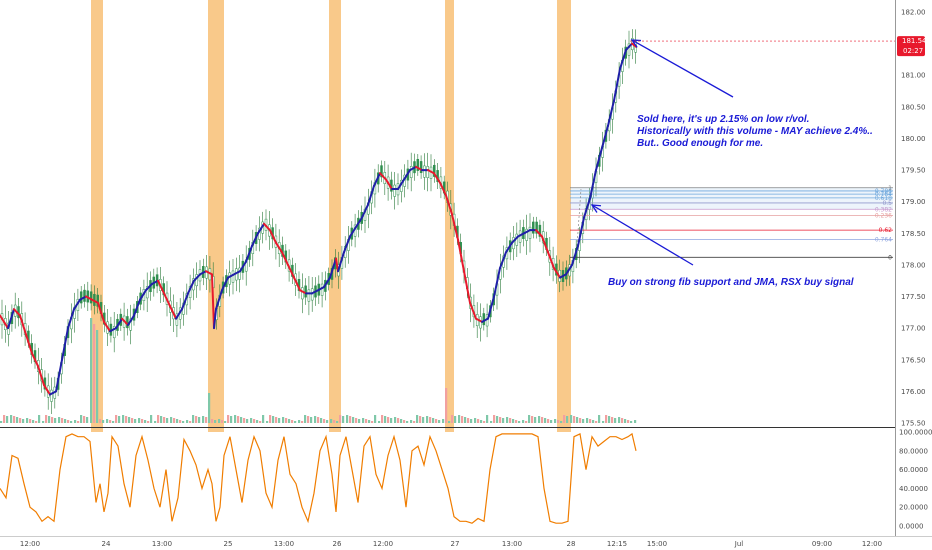 The width and height of the screenshot is (932, 550). I want to click on session-highlight-band, so click(564, 216).